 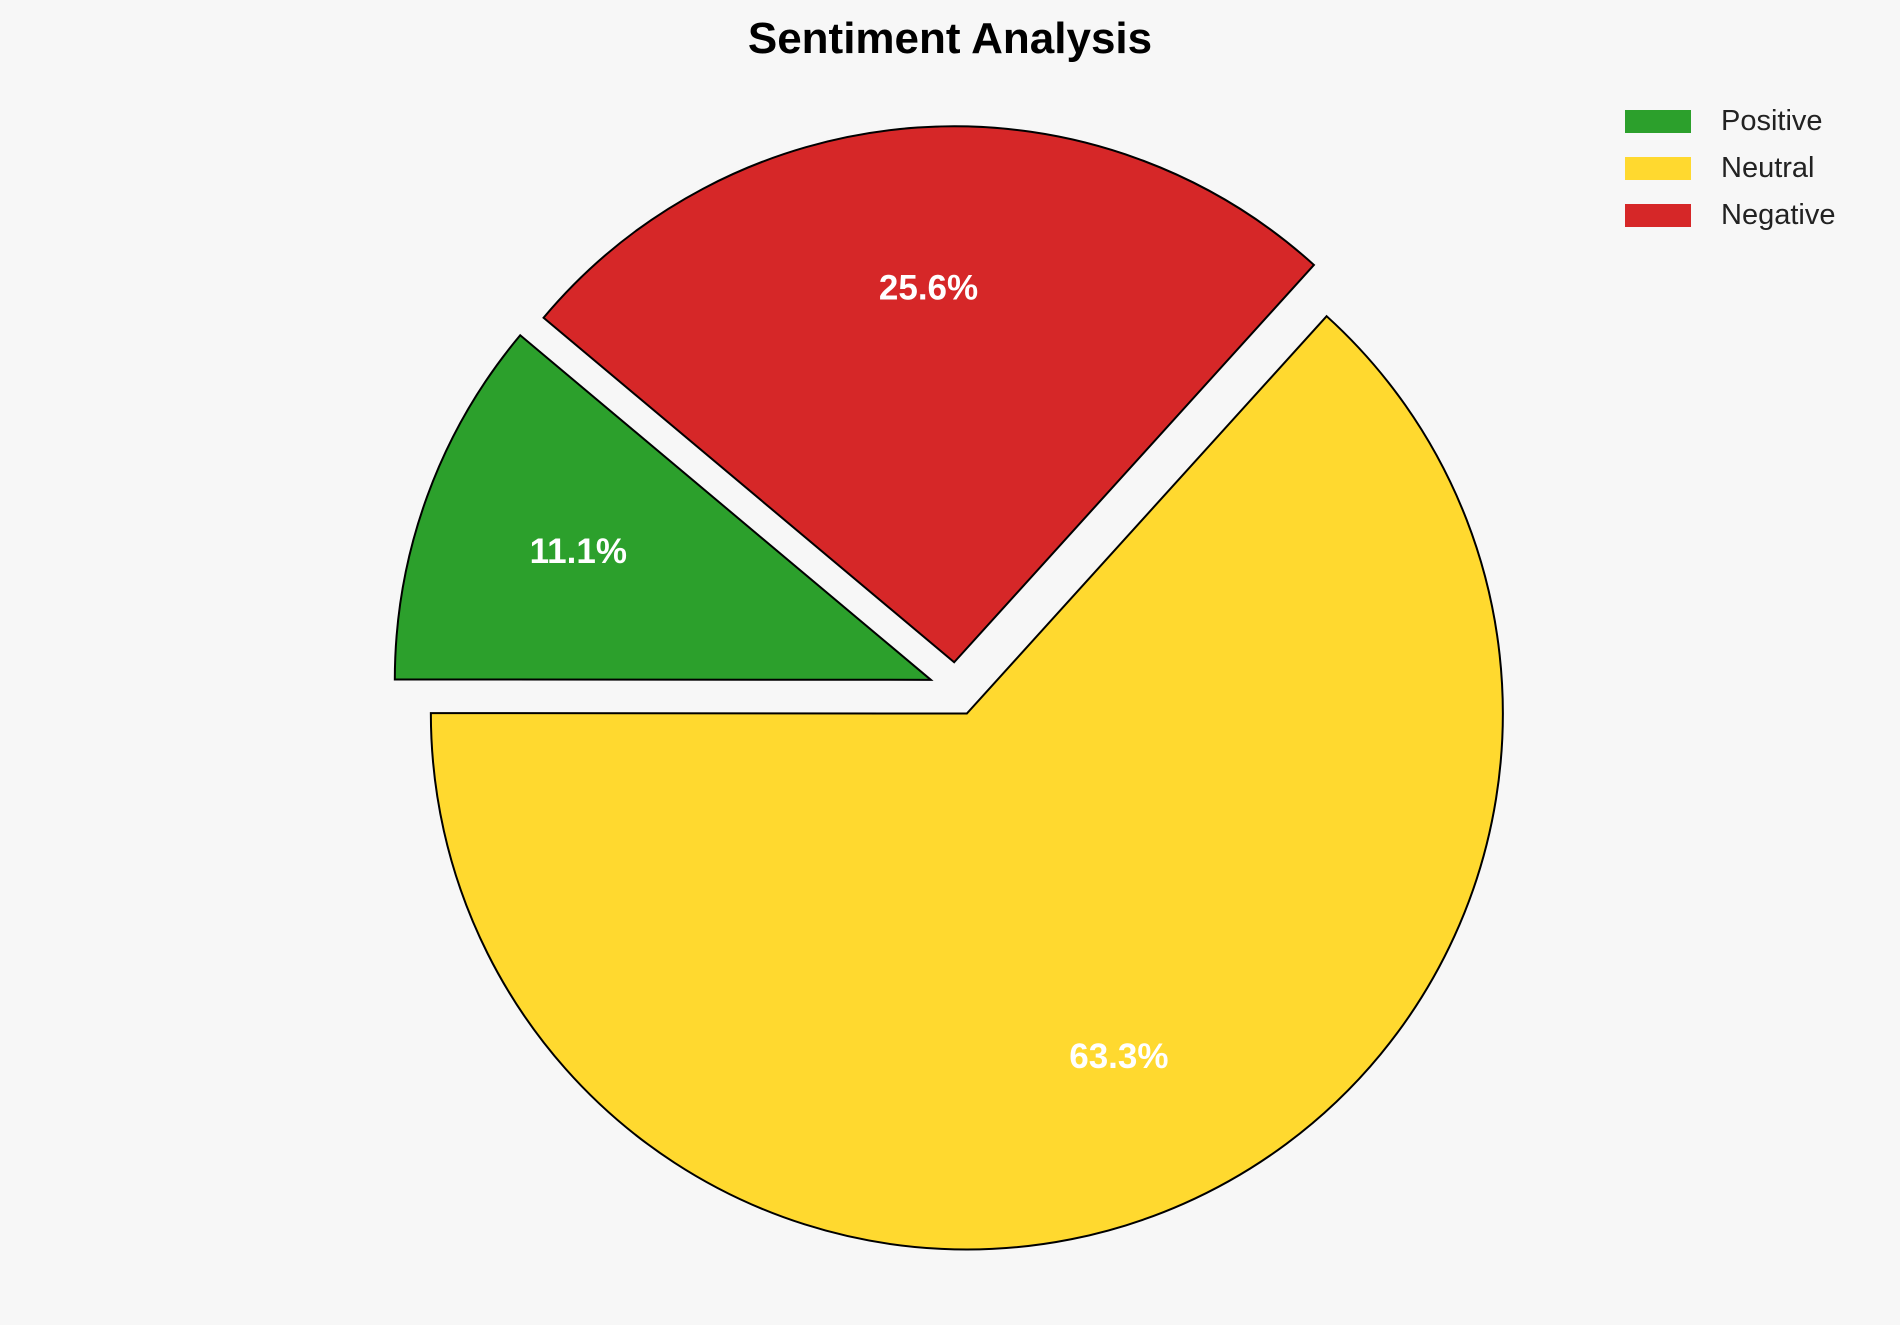 I want to click on chart-title: Sentiment Analysis, so click(x=950, y=38).